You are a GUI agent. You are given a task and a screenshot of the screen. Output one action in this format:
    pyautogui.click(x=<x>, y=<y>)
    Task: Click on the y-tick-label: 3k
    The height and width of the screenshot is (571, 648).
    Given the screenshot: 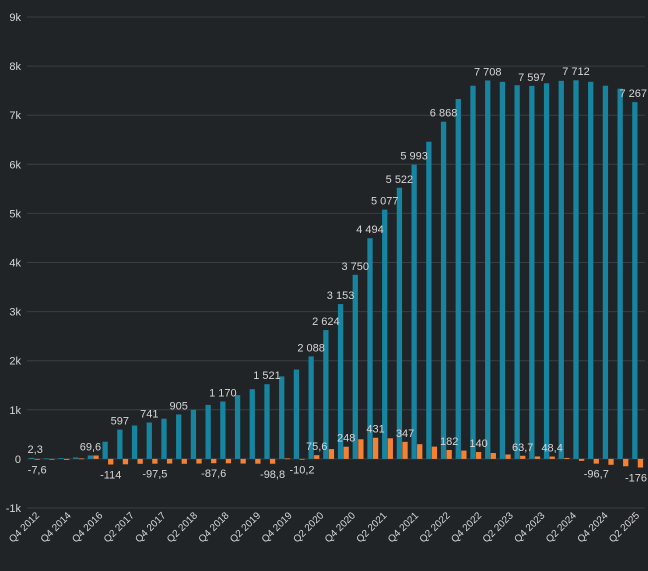 What is the action you would take?
    pyautogui.click(x=15, y=313)
    